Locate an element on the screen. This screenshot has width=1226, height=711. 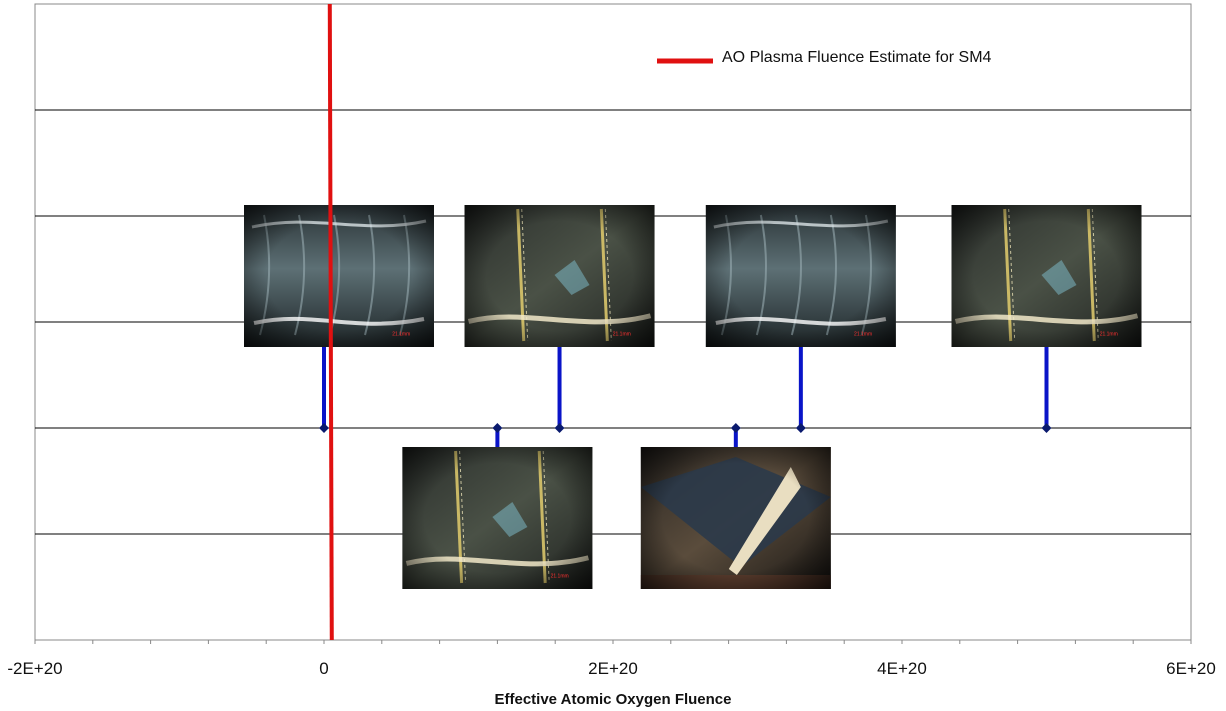
reference-line is located at coordinates (330, 322).